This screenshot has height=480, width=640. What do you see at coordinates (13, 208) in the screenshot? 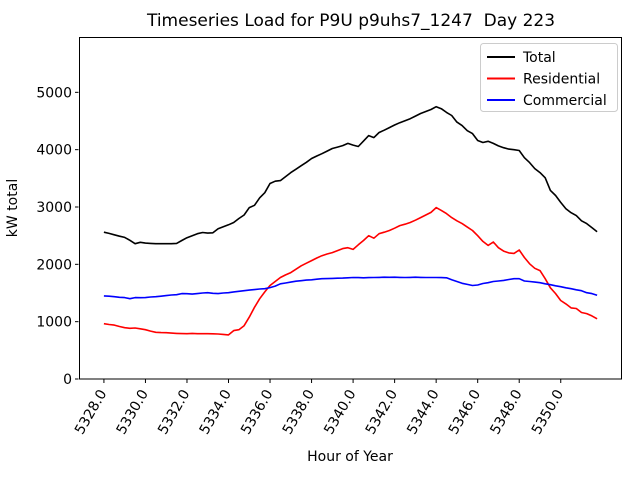
I see `y-axis-label: kW total` at bounding box center [13, 208].